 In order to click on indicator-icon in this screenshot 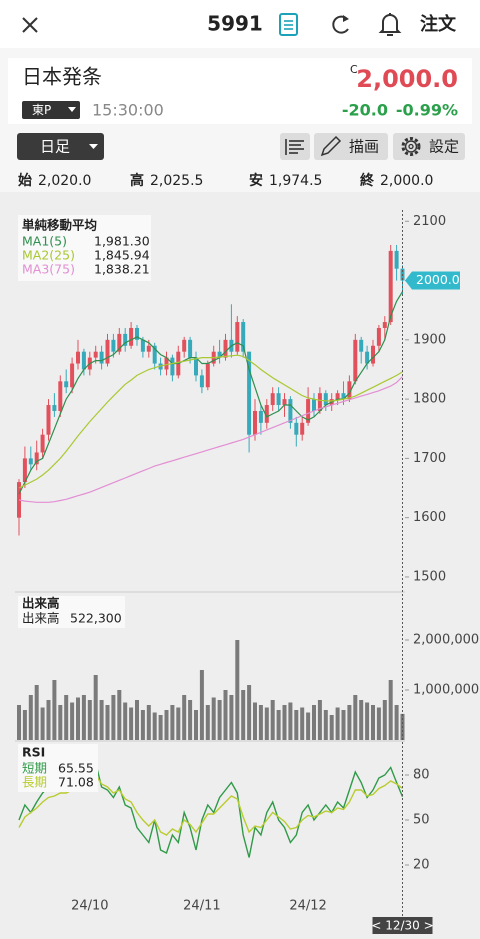, I will do `click(294, 147)`.